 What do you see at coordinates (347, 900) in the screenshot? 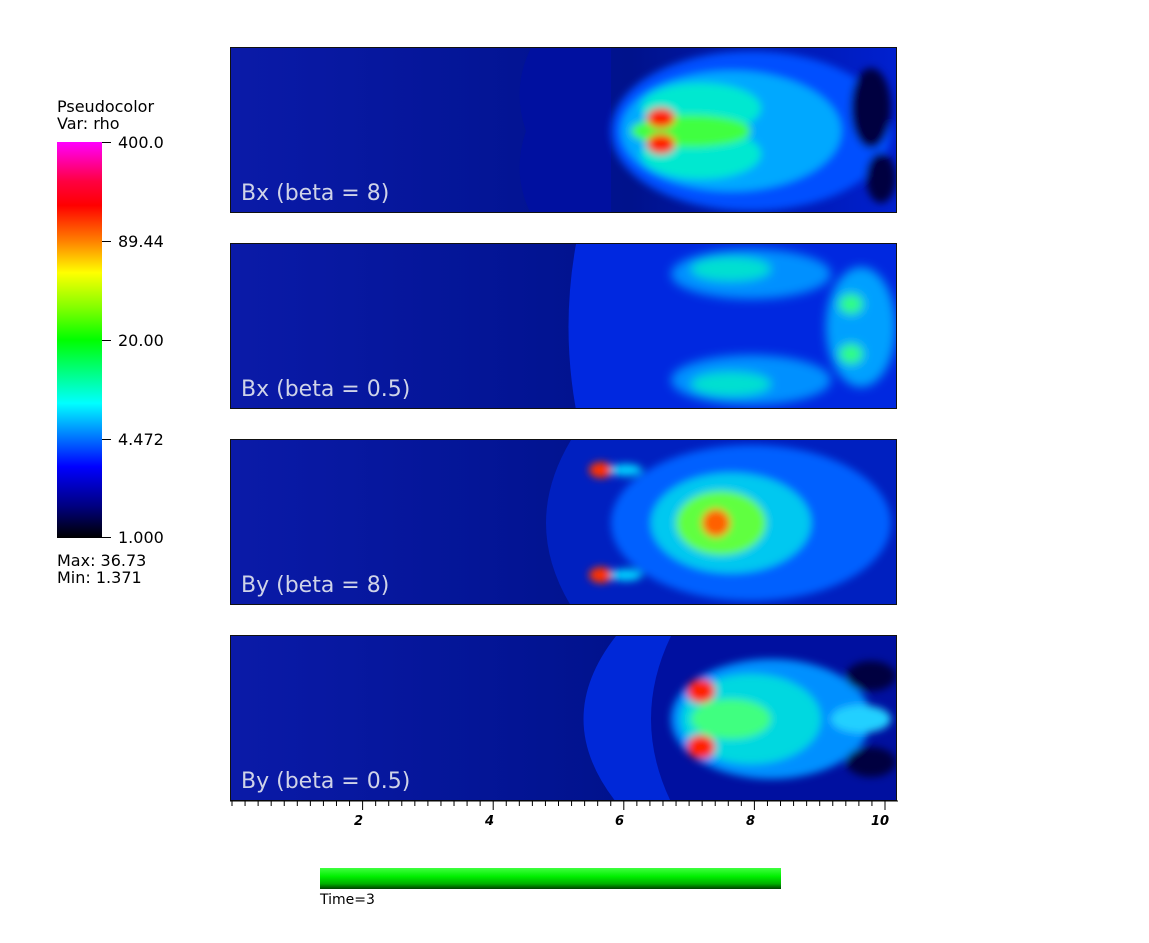
I see `time-label: Time=3` at bounding box center [347, 900].